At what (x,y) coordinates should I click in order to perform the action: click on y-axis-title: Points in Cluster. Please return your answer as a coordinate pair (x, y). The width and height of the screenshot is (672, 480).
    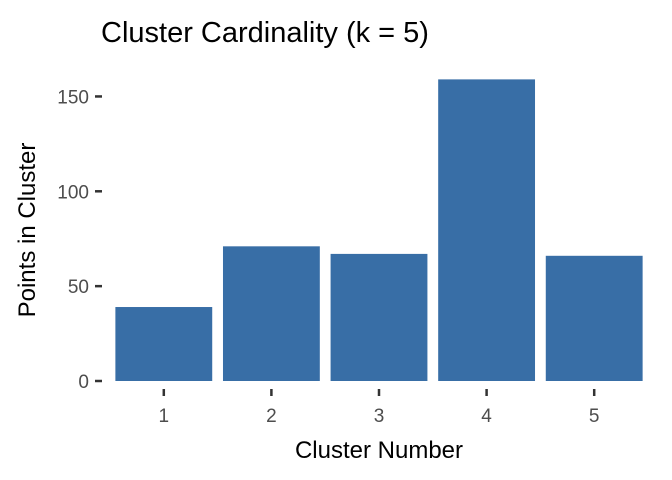
    Looking at the image, I should click on (27, 230).